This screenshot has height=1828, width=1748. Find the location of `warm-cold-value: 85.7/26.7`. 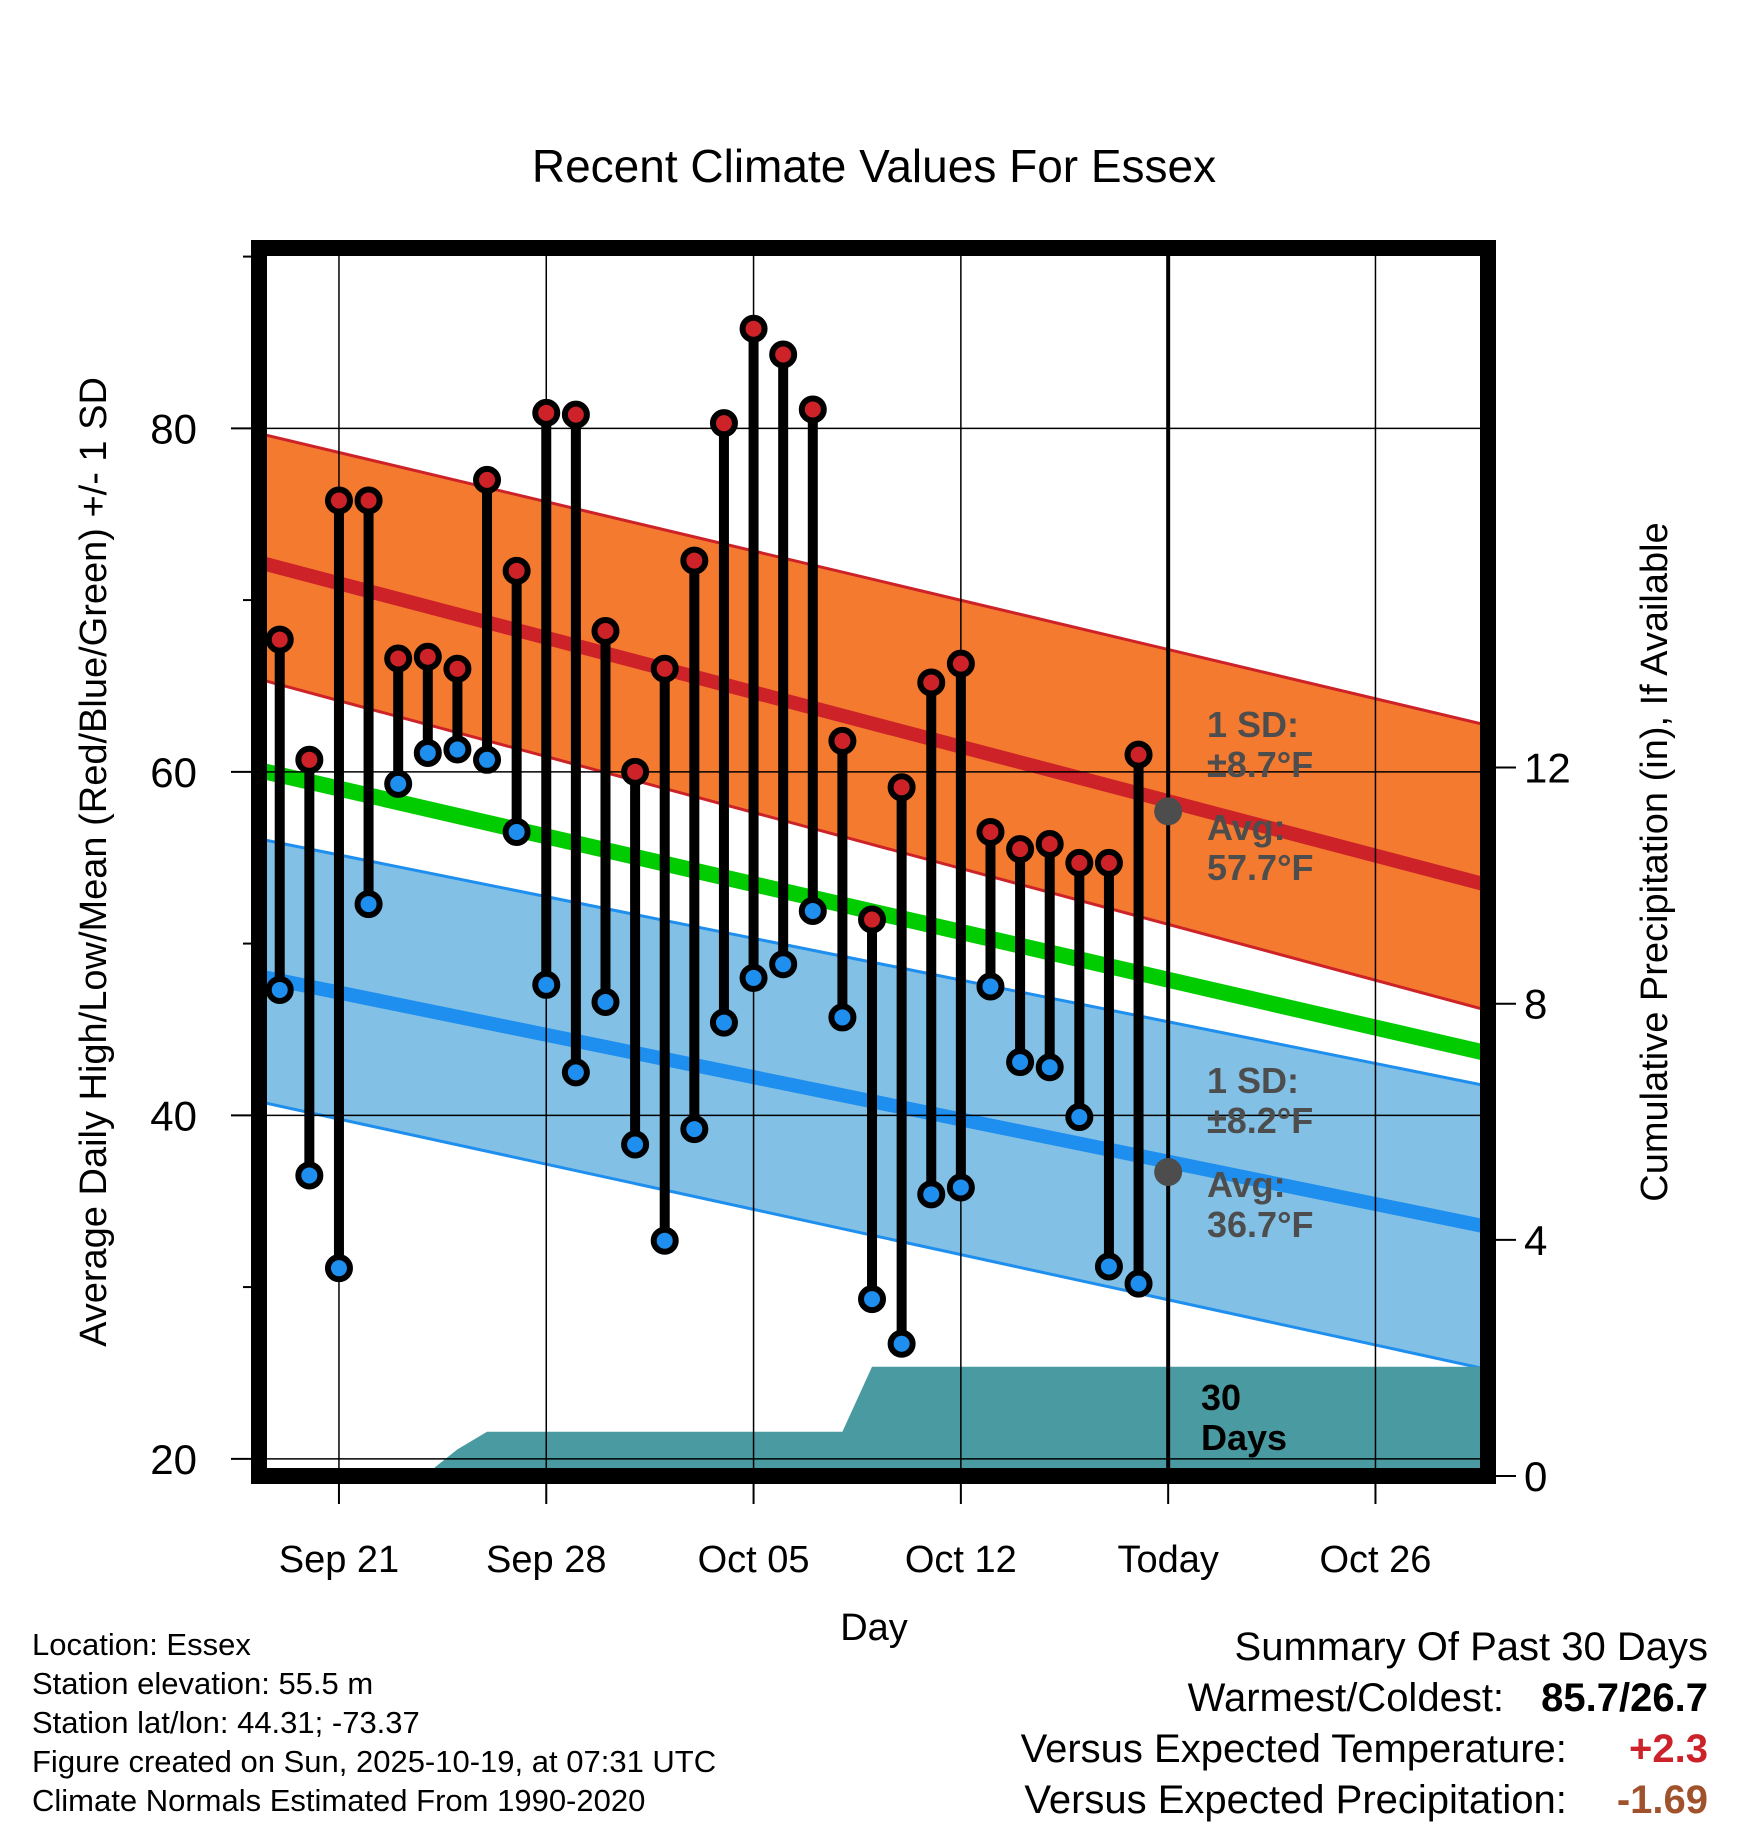

warm-cold-value: 85.7/26.7 is located at coordinates (1624, 1698).